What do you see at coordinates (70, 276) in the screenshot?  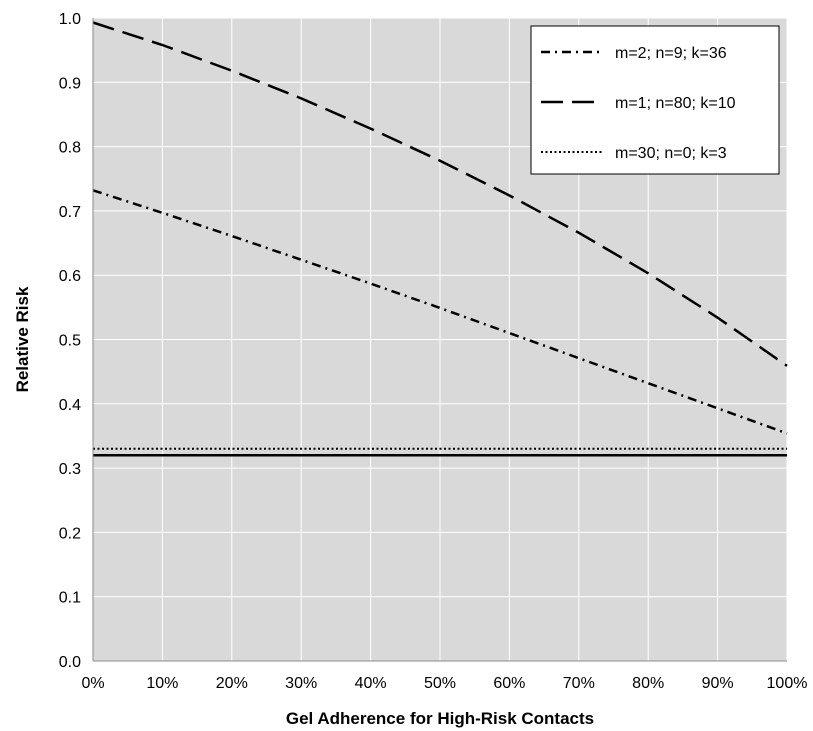 I see `y-tick-label: 0.6` at bounding box center [70, 276].